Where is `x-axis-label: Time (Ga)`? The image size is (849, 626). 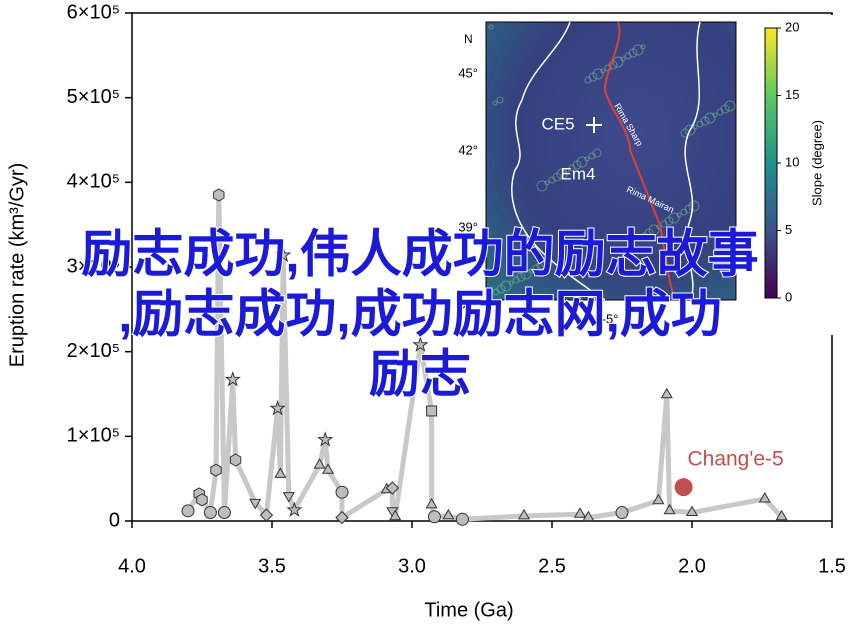 x-axis-label: Time (Ga) is located at coordinates (468, 610).